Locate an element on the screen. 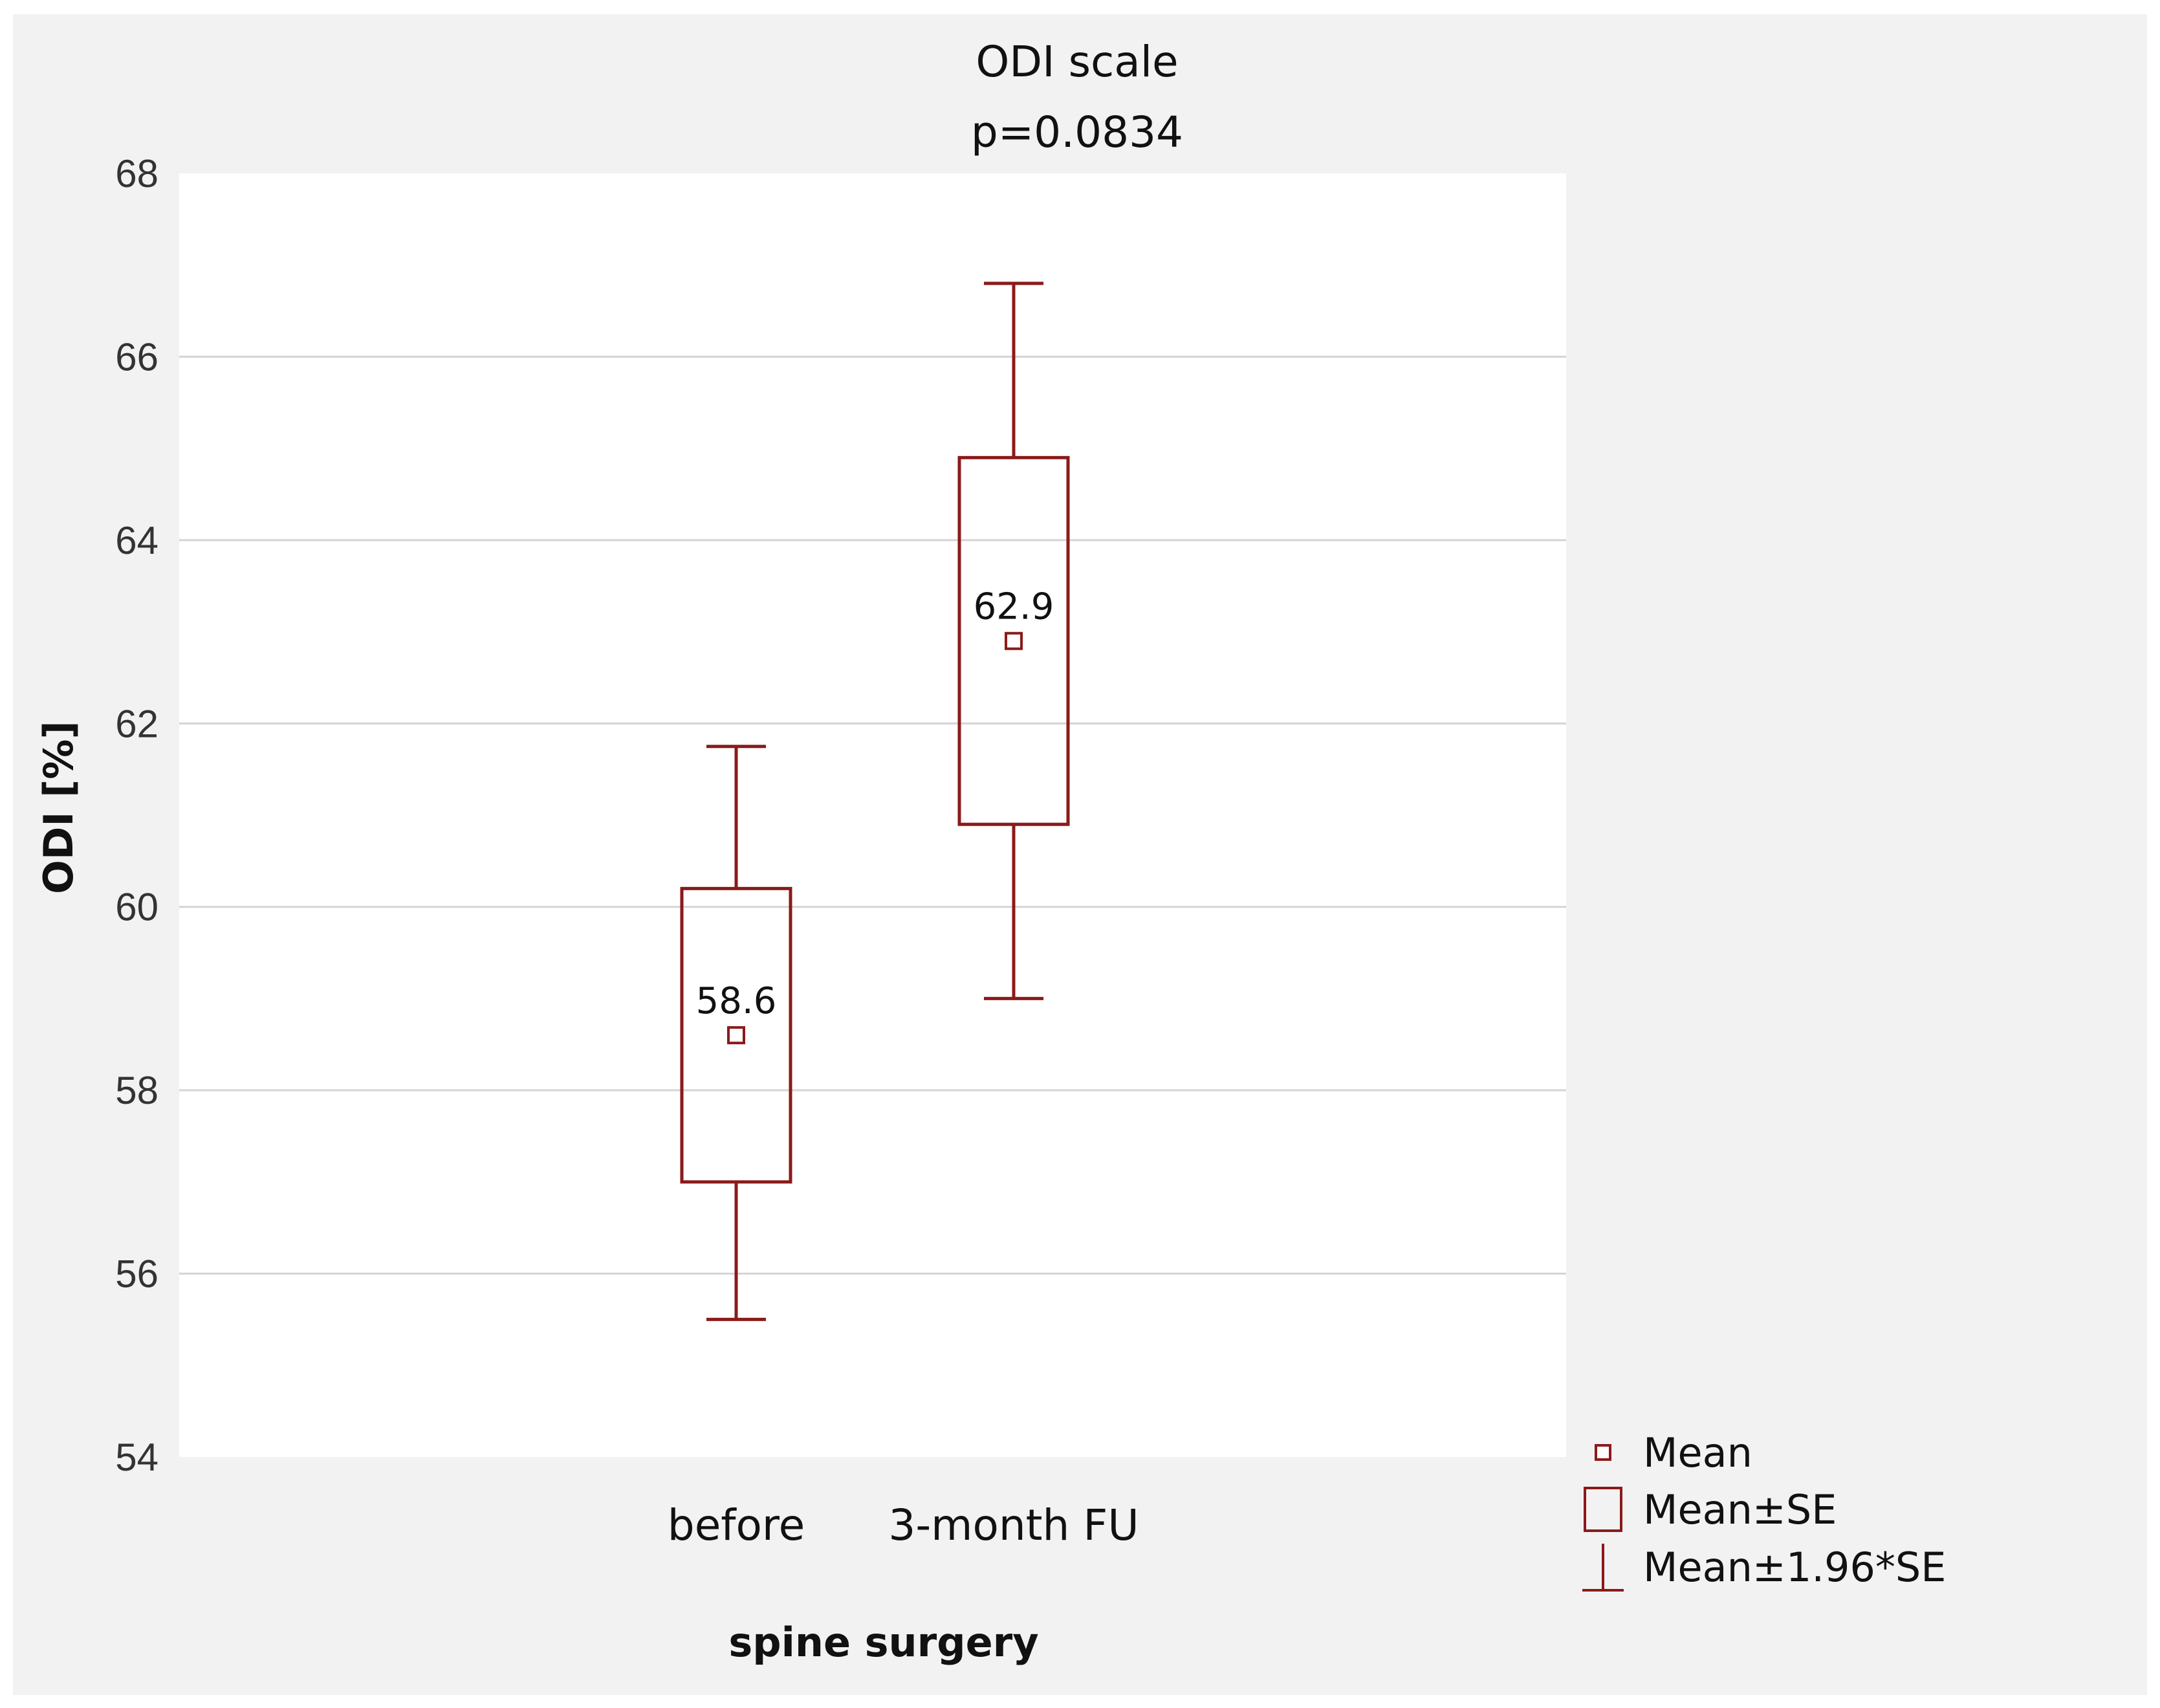 The image size is (2160, 1708). legend-label: Mean is located at coordinates (1697, 1452).